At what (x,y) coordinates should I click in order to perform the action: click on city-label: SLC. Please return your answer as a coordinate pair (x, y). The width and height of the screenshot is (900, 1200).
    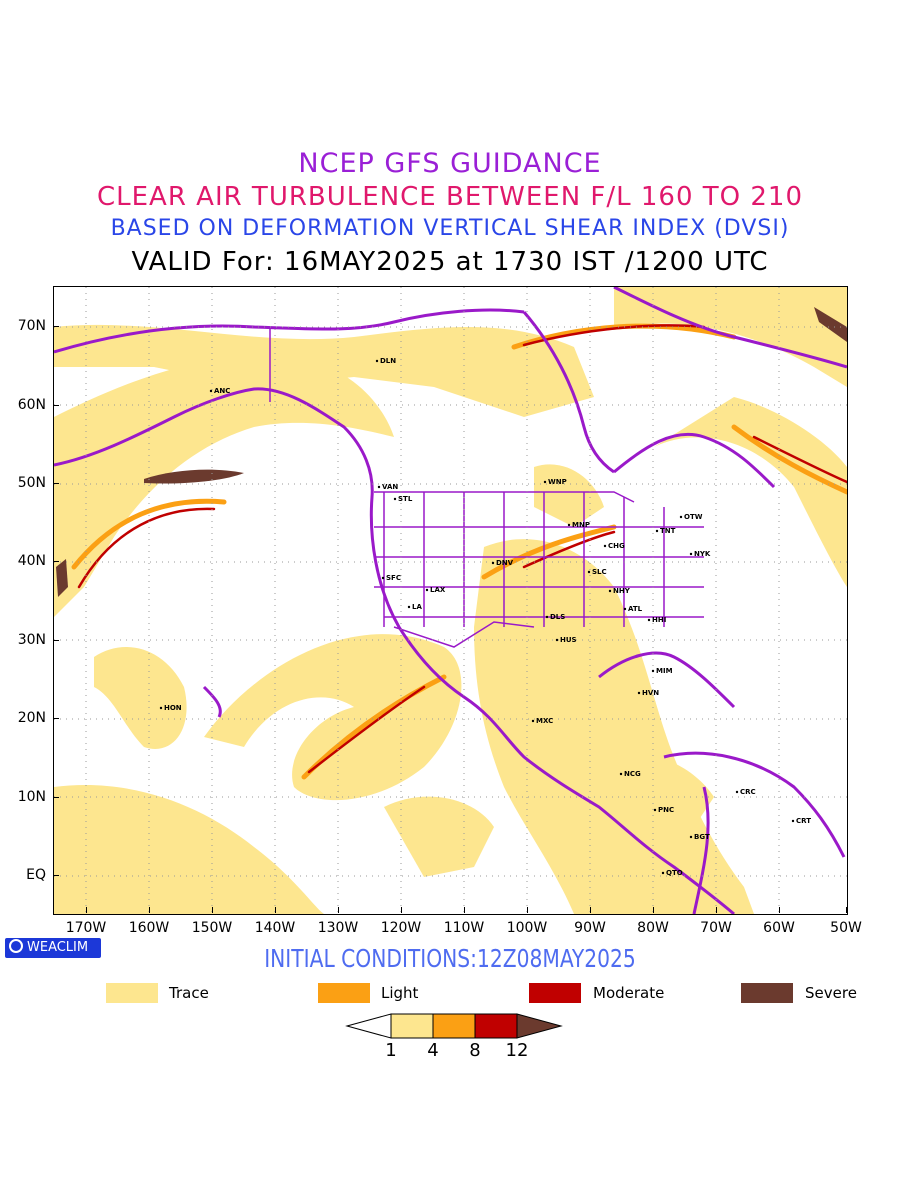
    Looking at the image, I should click on (599, 572).